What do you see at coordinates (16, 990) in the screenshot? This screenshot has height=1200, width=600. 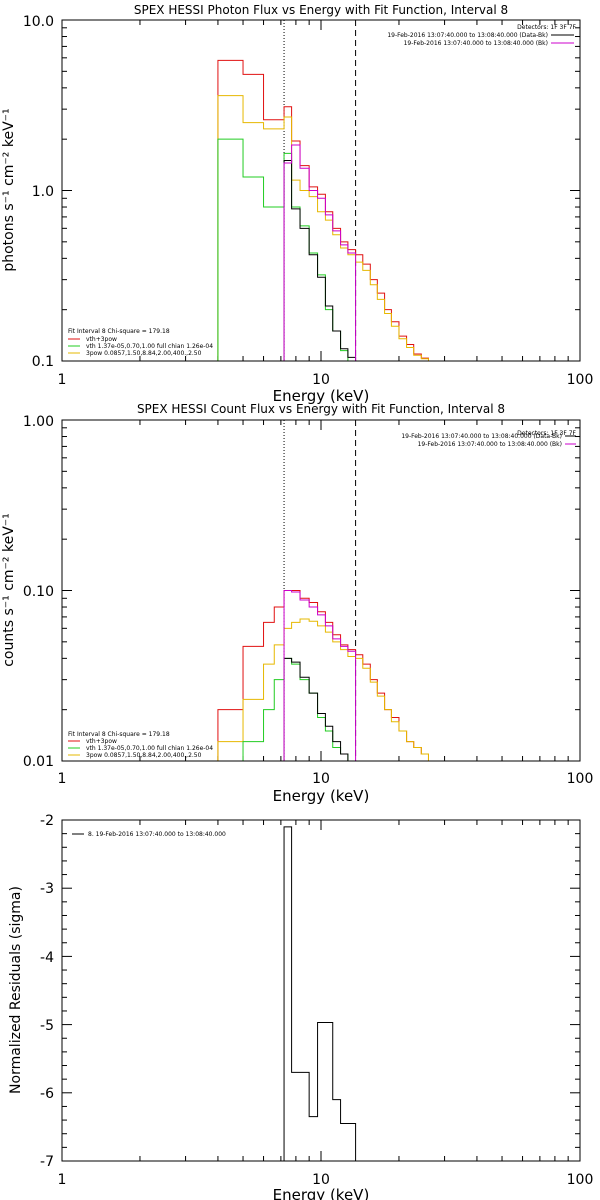 I see `residuals-ylabel: Normalized Residuals (sigma)` at bounding box center [16, 990].